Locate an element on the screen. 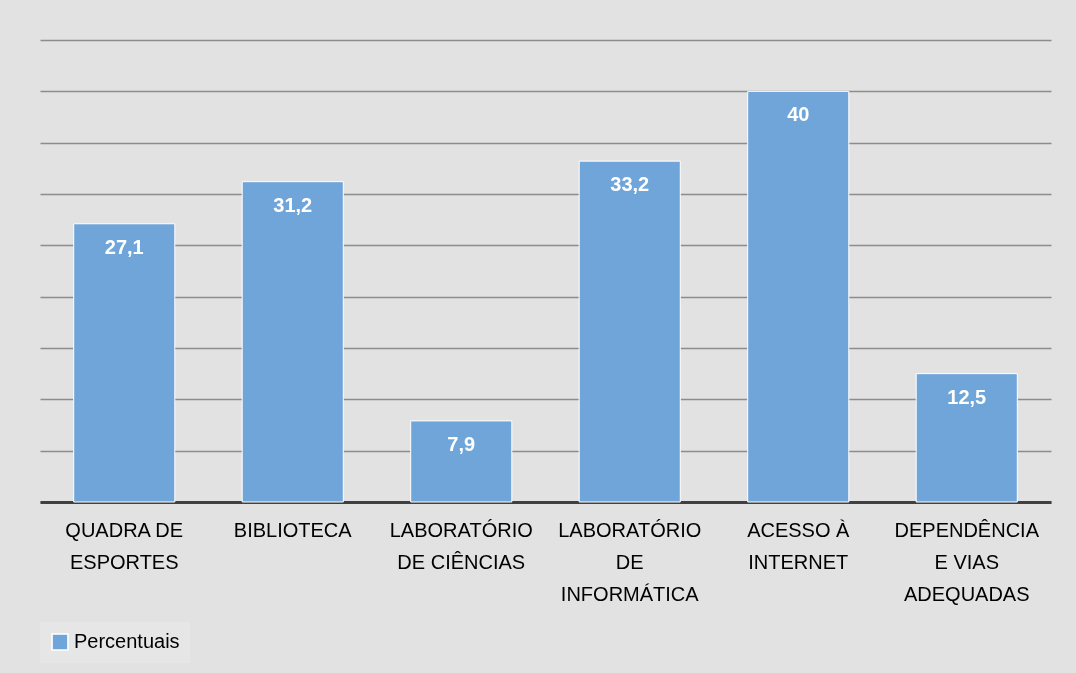 The image size is (1076, 673). x-tick-label: LABORATÓRIO DE CIÊNCIAS is located at coordinates (461, 545).